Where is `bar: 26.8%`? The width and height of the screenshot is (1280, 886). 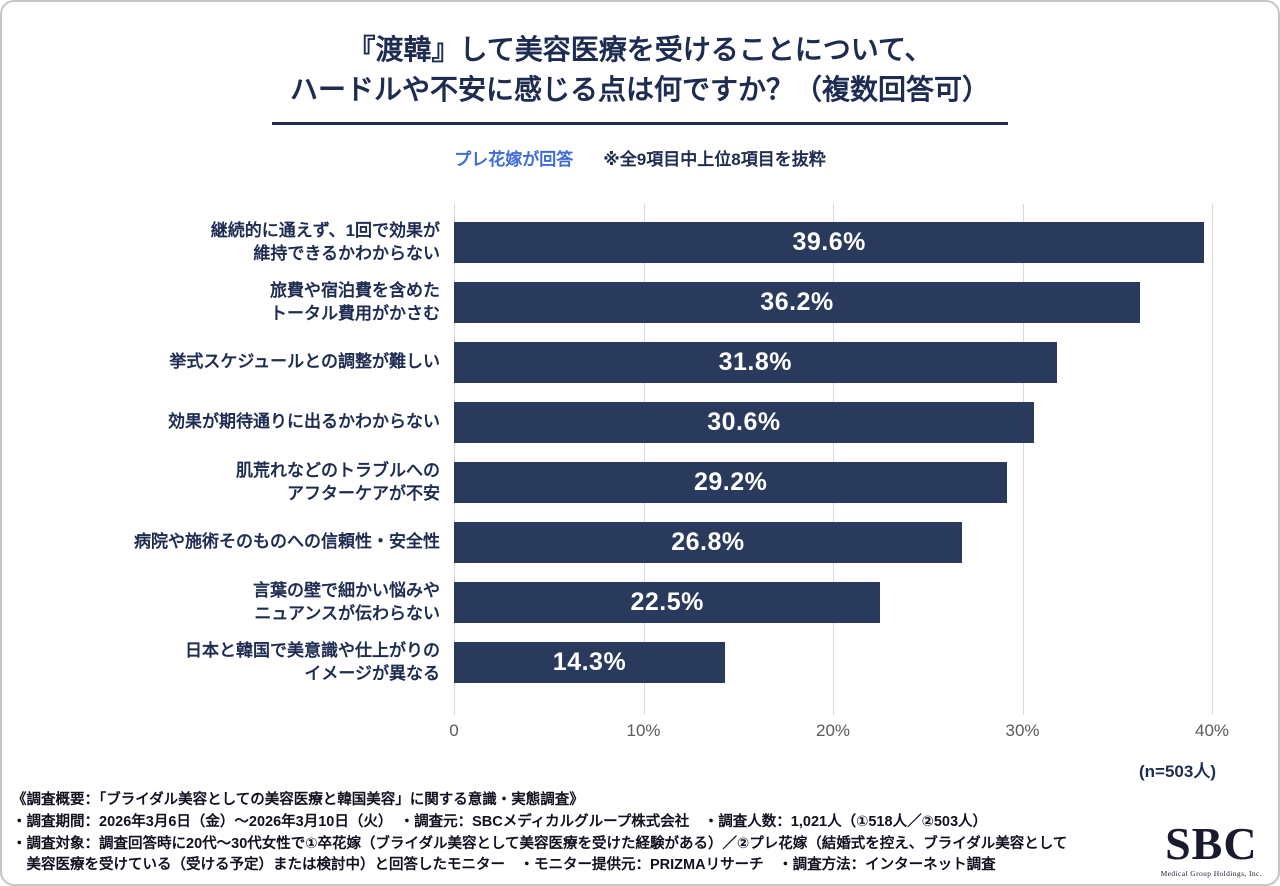 bar: 26.8% is located at coordinates (708, 542).